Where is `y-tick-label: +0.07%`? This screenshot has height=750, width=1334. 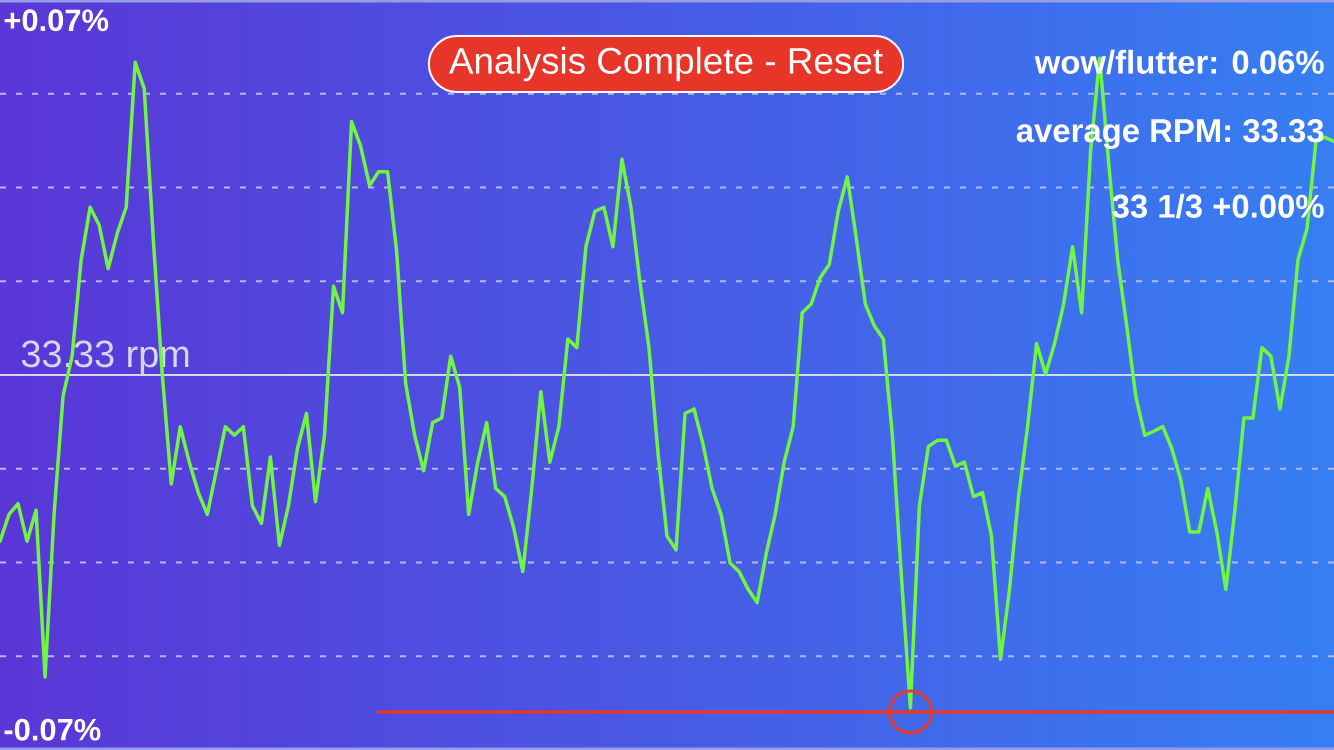
y-tick-label: +0.07% is located at coordinates (56, 20).